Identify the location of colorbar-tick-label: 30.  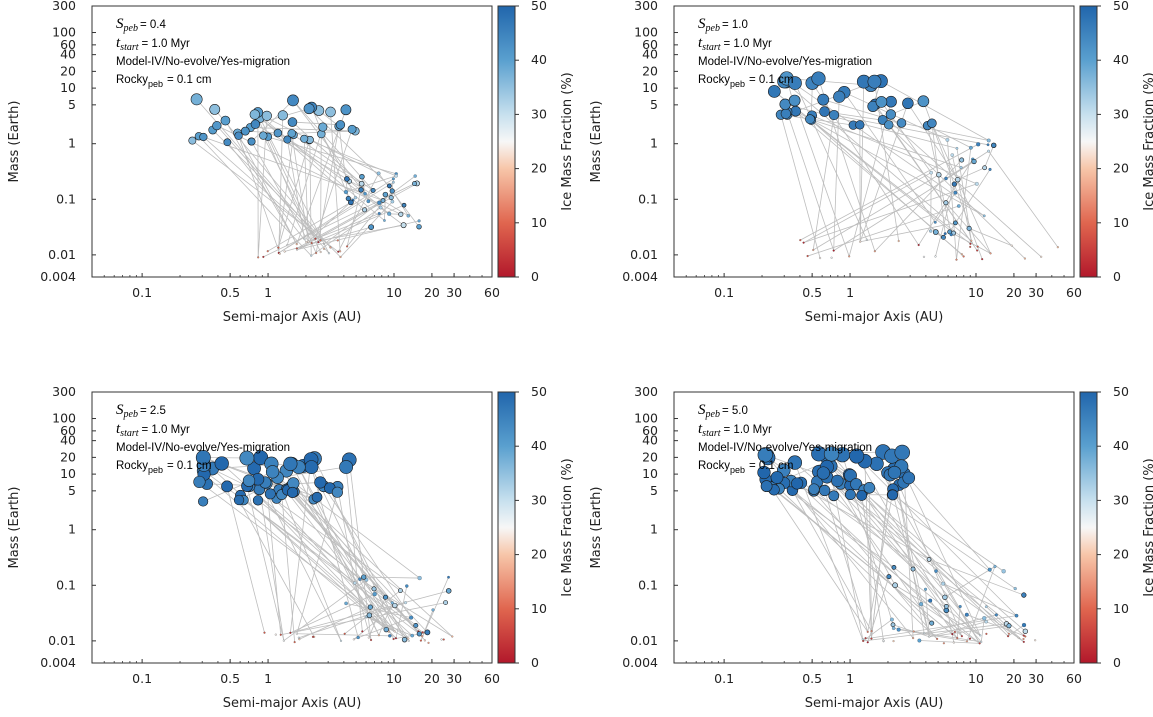
(1121, 499).